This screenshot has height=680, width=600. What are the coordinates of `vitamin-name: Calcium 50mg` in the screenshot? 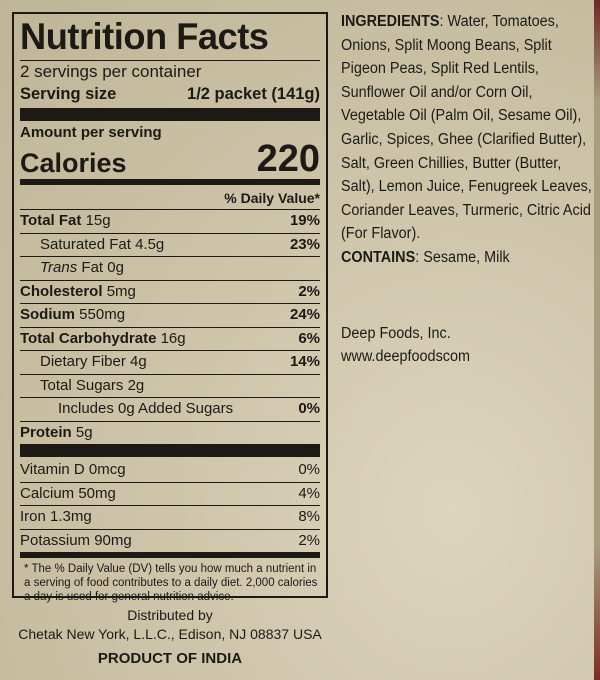 It's located at (68, 493).